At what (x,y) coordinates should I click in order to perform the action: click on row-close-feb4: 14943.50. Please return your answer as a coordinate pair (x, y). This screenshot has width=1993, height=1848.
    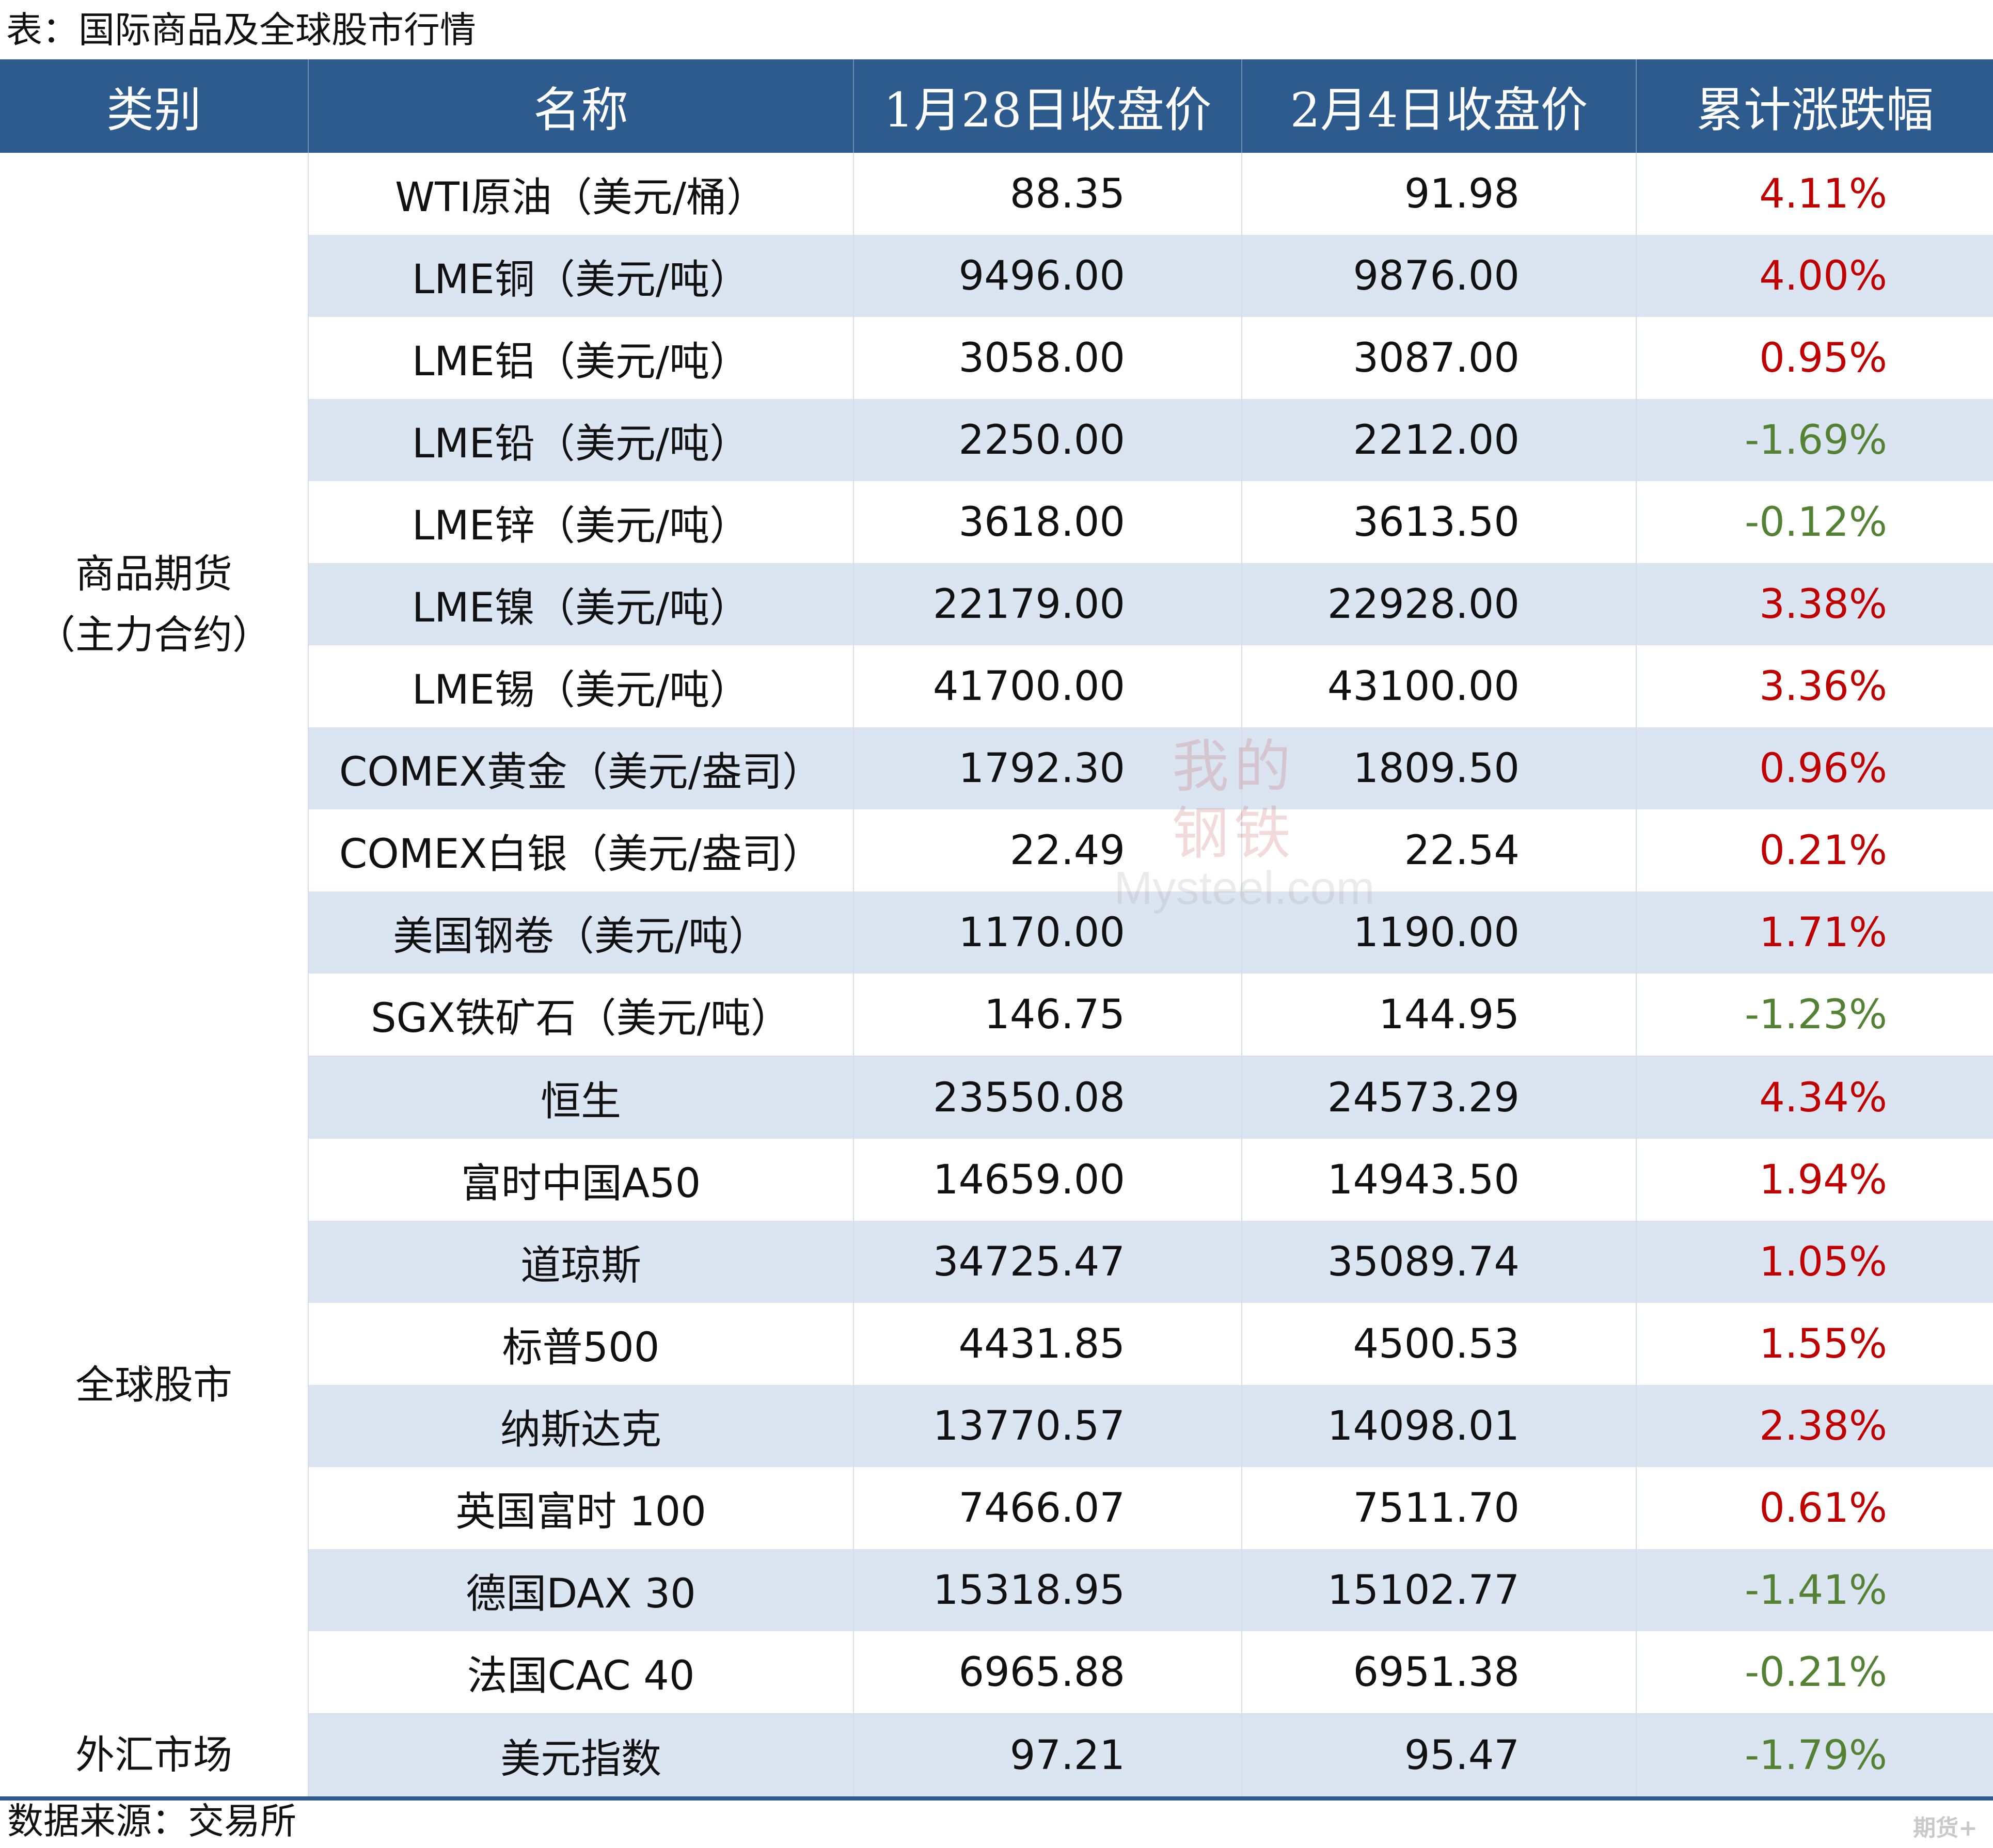
    Looking at the image, I should click on (1440, 1180).